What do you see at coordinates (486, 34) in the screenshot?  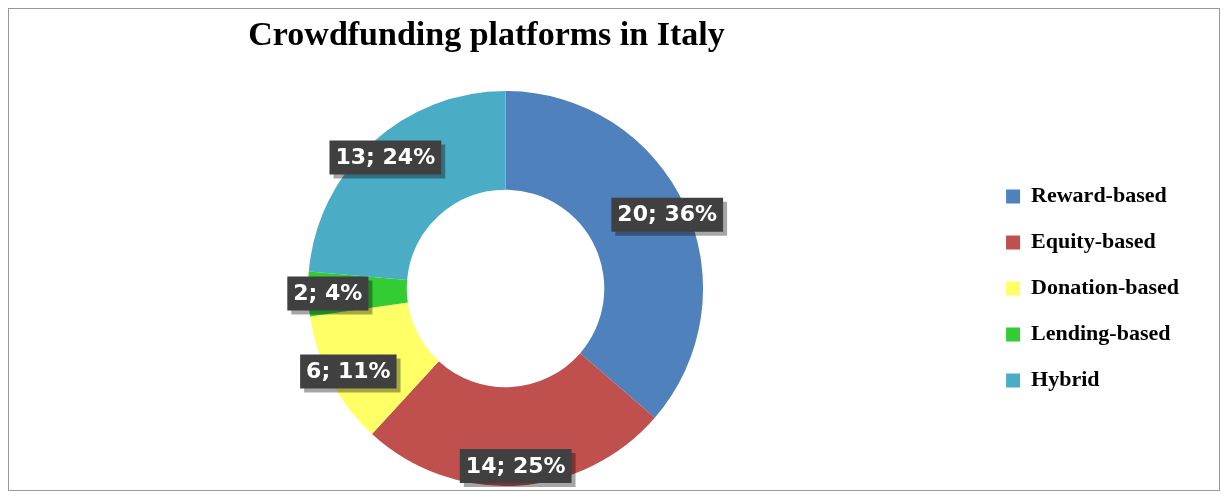 I see `chart-title: Crowdfunding platforms in Italy` at bounding box center [486, 34].